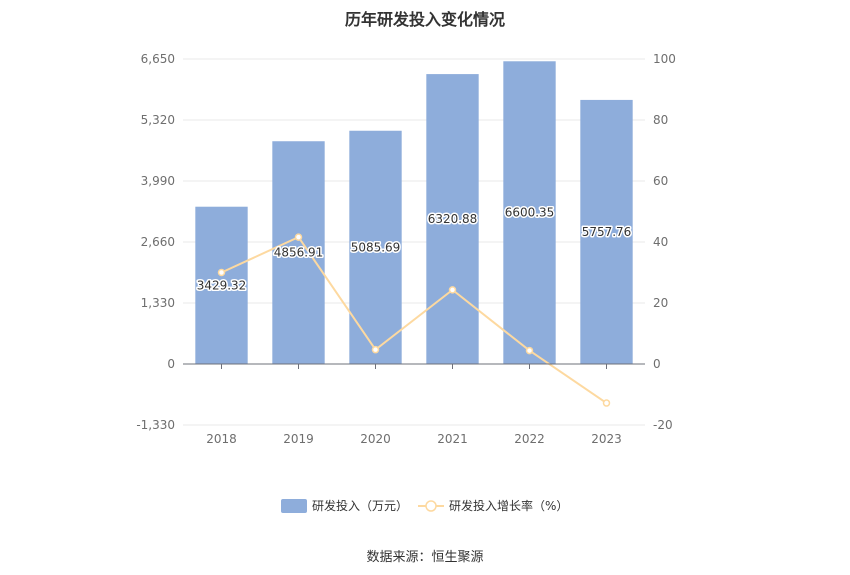 The height and width of the screenshot is (575, 850). I want to click on y-right-tick-label: 80, so click(660, 120).